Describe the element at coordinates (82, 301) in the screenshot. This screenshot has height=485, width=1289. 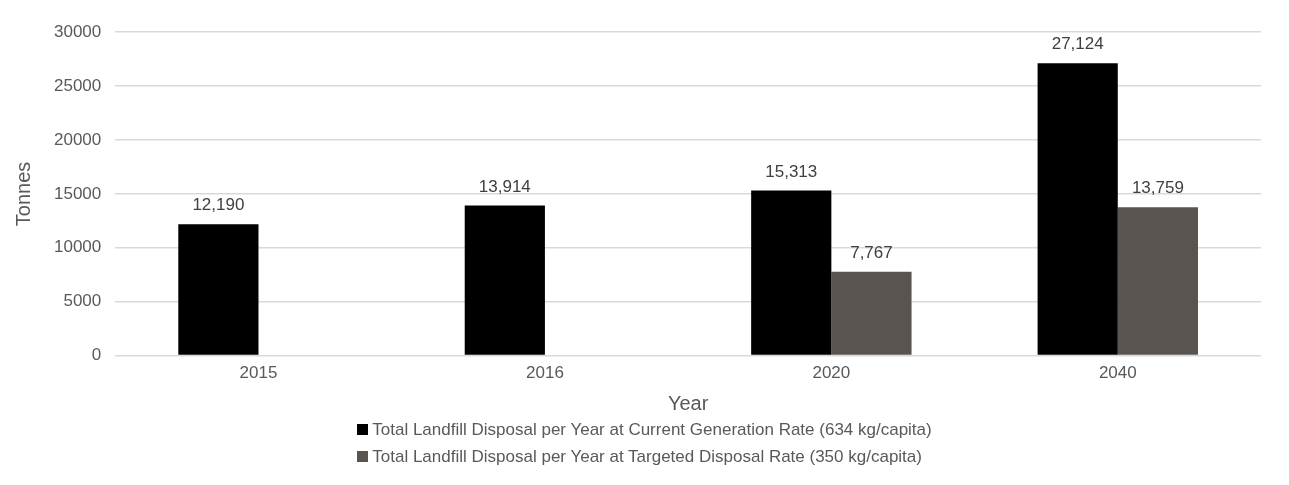
I see `y-tick-label: 5000` at that location.